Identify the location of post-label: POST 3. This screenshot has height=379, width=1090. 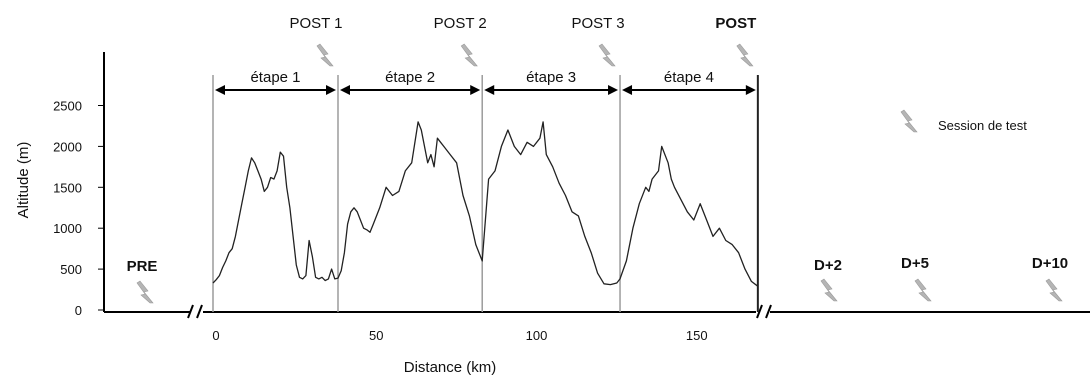
(597, 23).